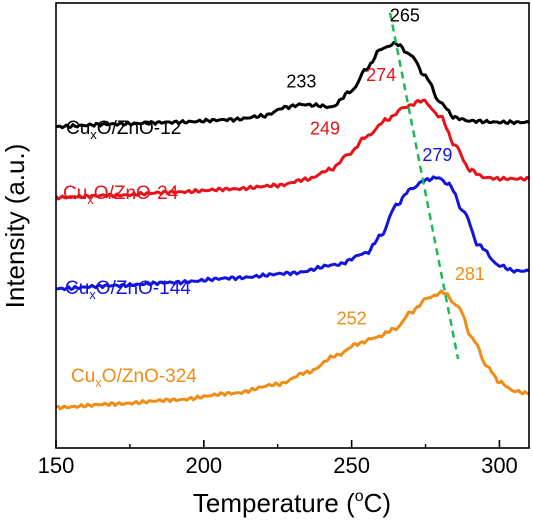 Image resolution: width=533 pixels, height=528 pixels. I want to click on peak-annotation-281: 281, so click(470, 274).